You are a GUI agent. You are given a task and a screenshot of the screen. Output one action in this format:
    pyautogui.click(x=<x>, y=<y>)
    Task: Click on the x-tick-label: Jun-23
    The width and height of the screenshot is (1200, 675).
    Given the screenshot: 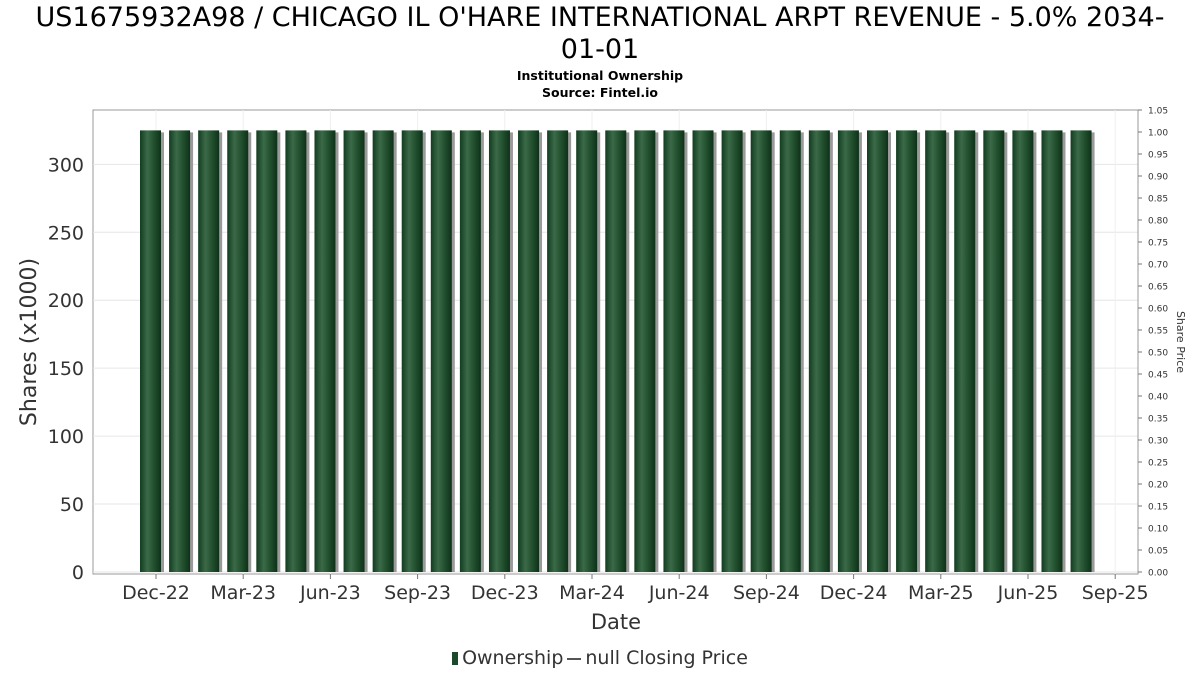 What is the action you would take?
    pyautogui.click(x=330, y=593)
    